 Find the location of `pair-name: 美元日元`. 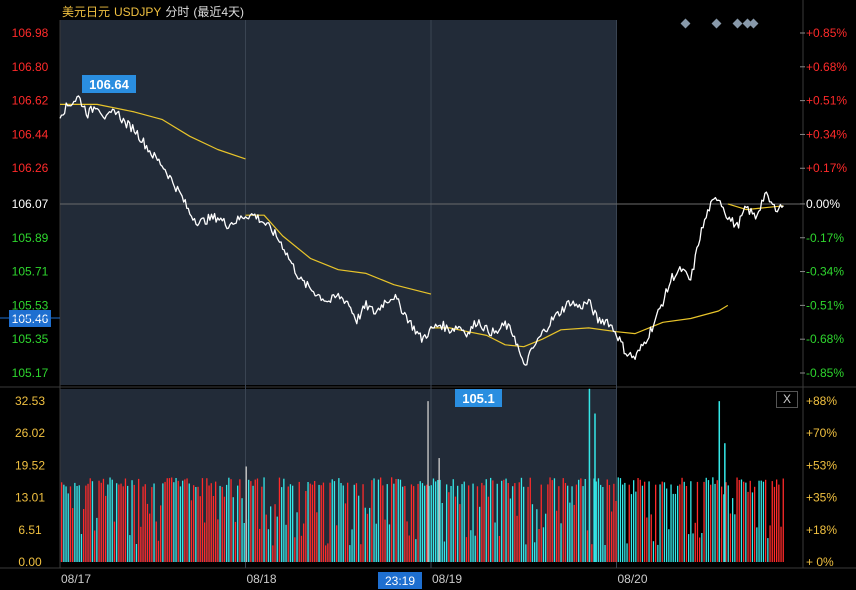

pair-name: 美元日元 is located at coordinates (86, 12).